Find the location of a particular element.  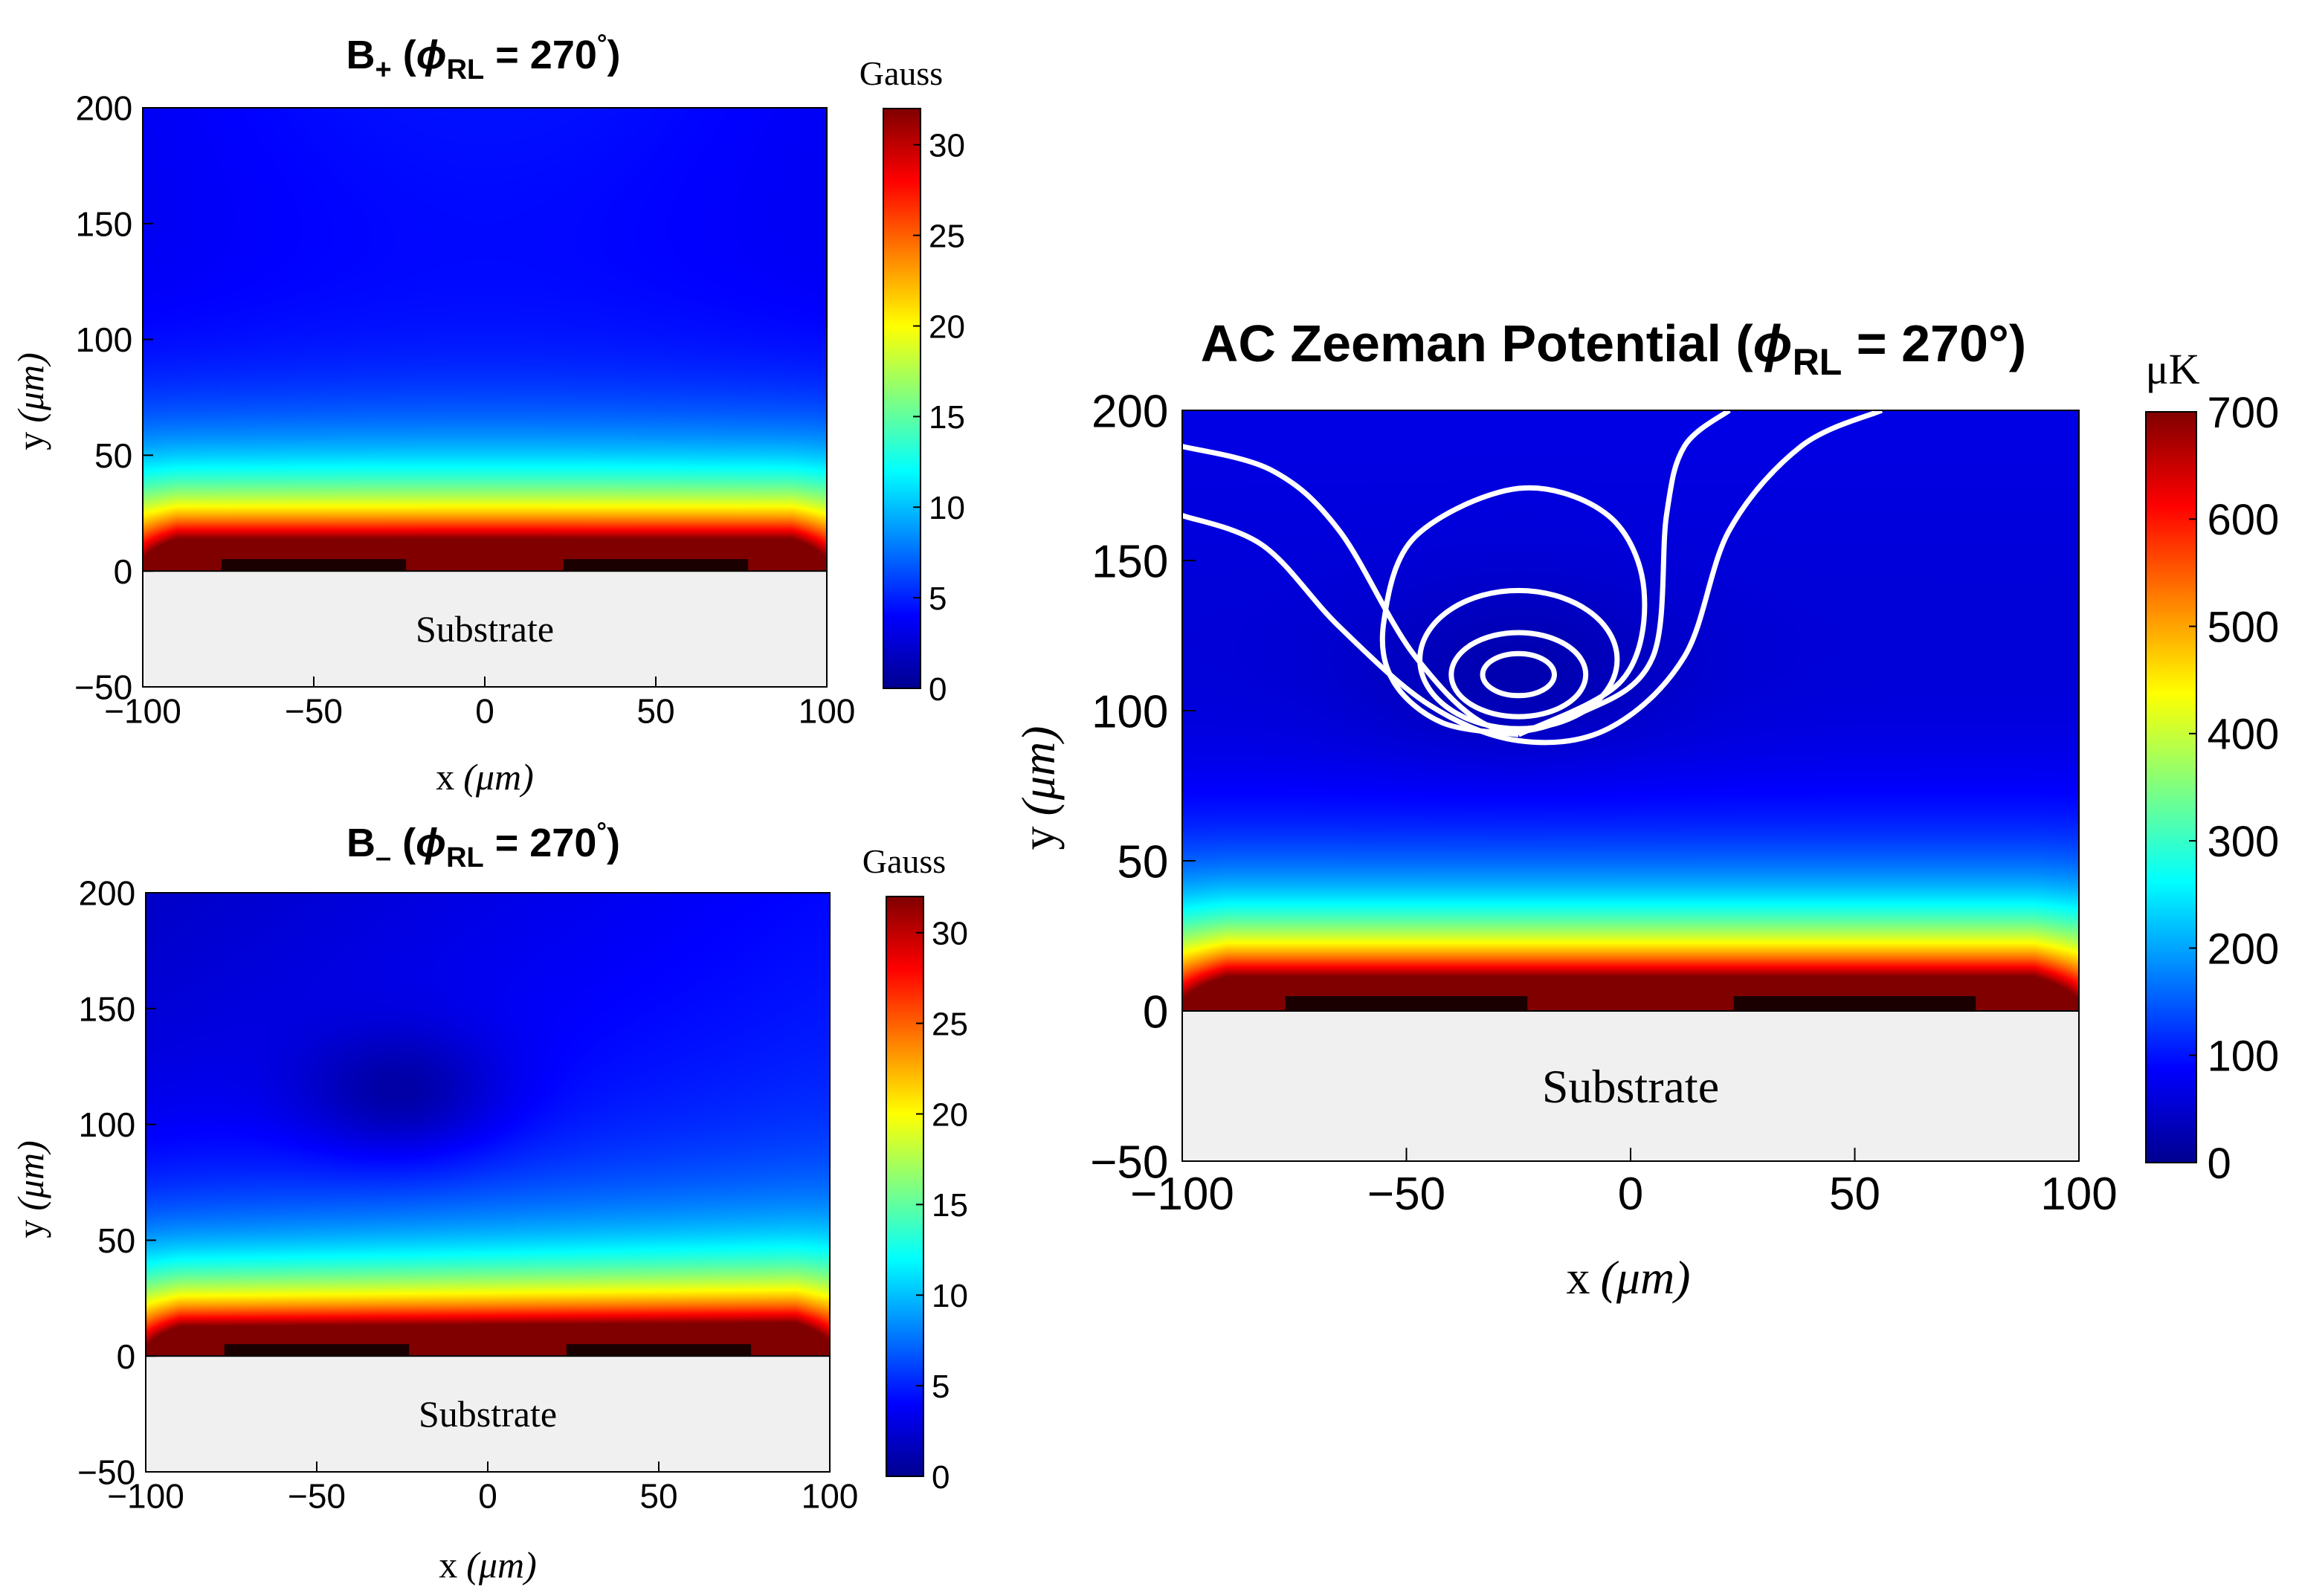

panel-title: B+ (ϕRL = 270°) is located at coordinates (484, 58).